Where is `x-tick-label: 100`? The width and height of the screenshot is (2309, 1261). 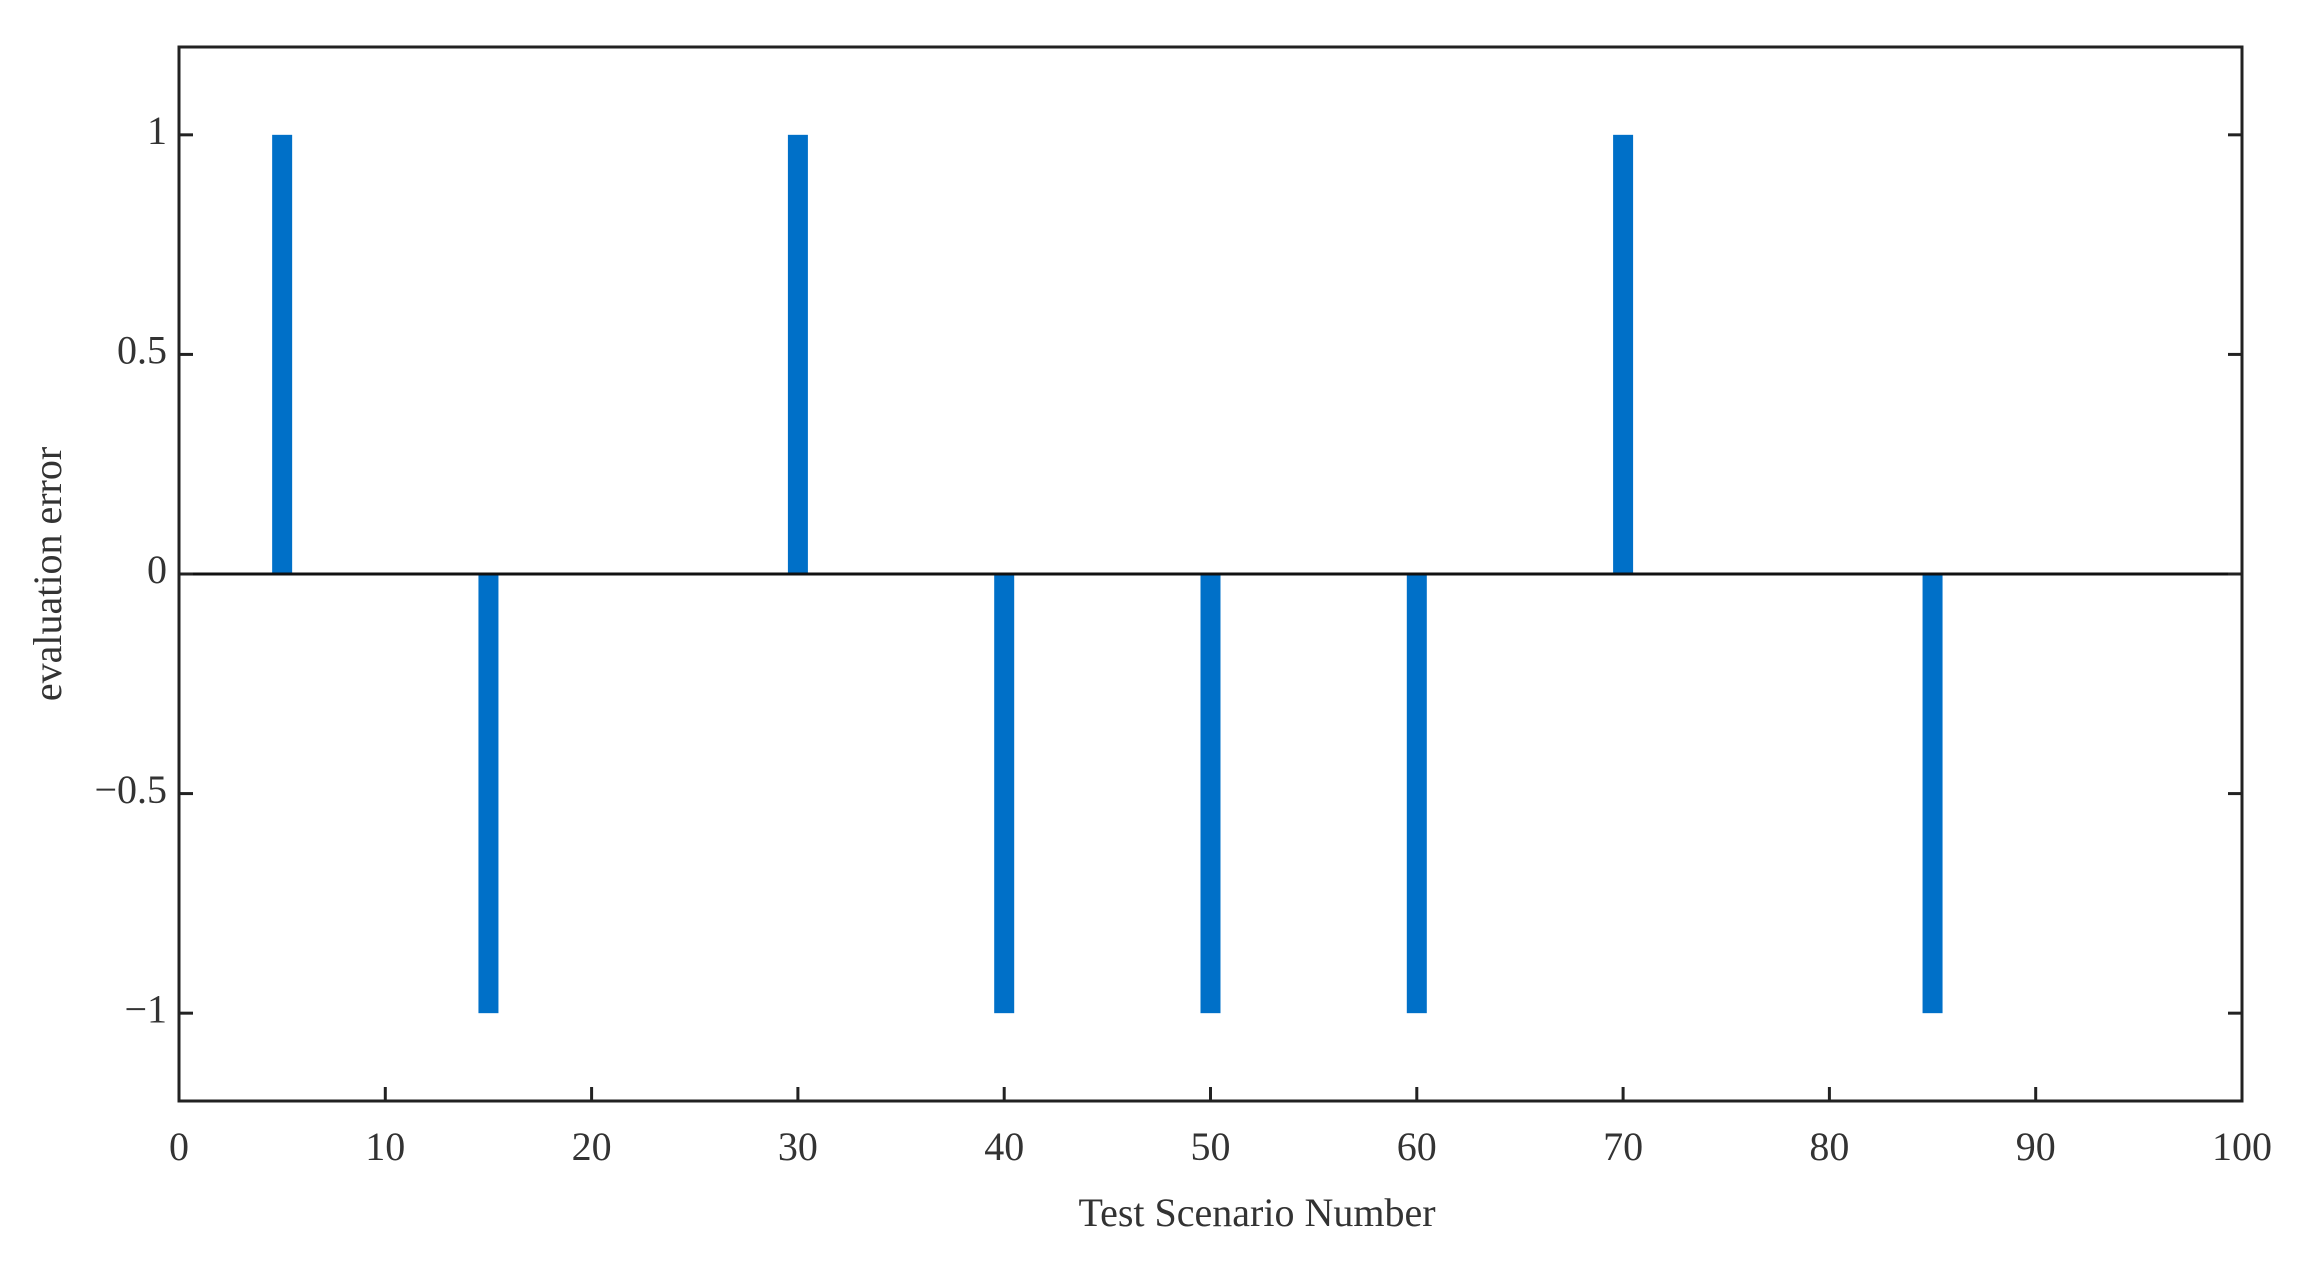 x-tick-label: 100 is located at coordinates (2242, 1146).